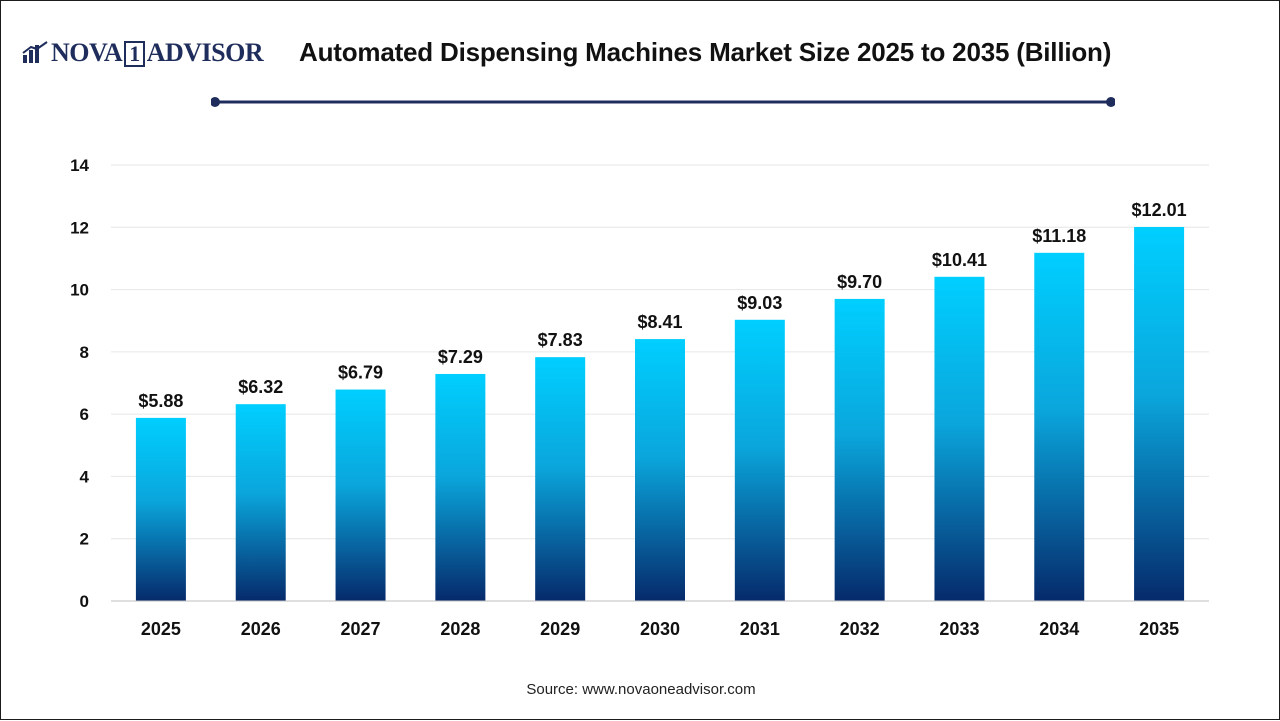  Describe the element at coordinates (79, 227) in the screenshot. I see `y-tick-label: 12` at that location.